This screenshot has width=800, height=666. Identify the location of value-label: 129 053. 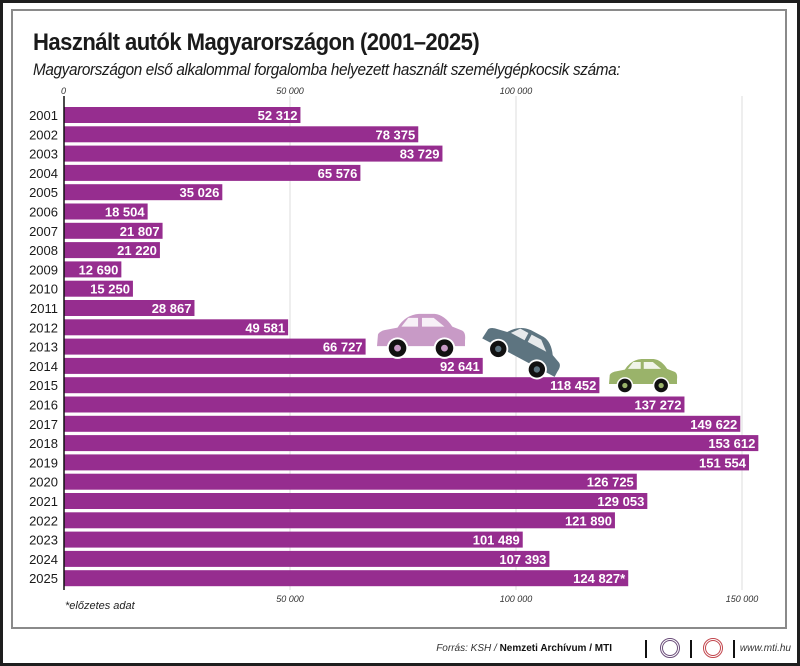
(620, 501).